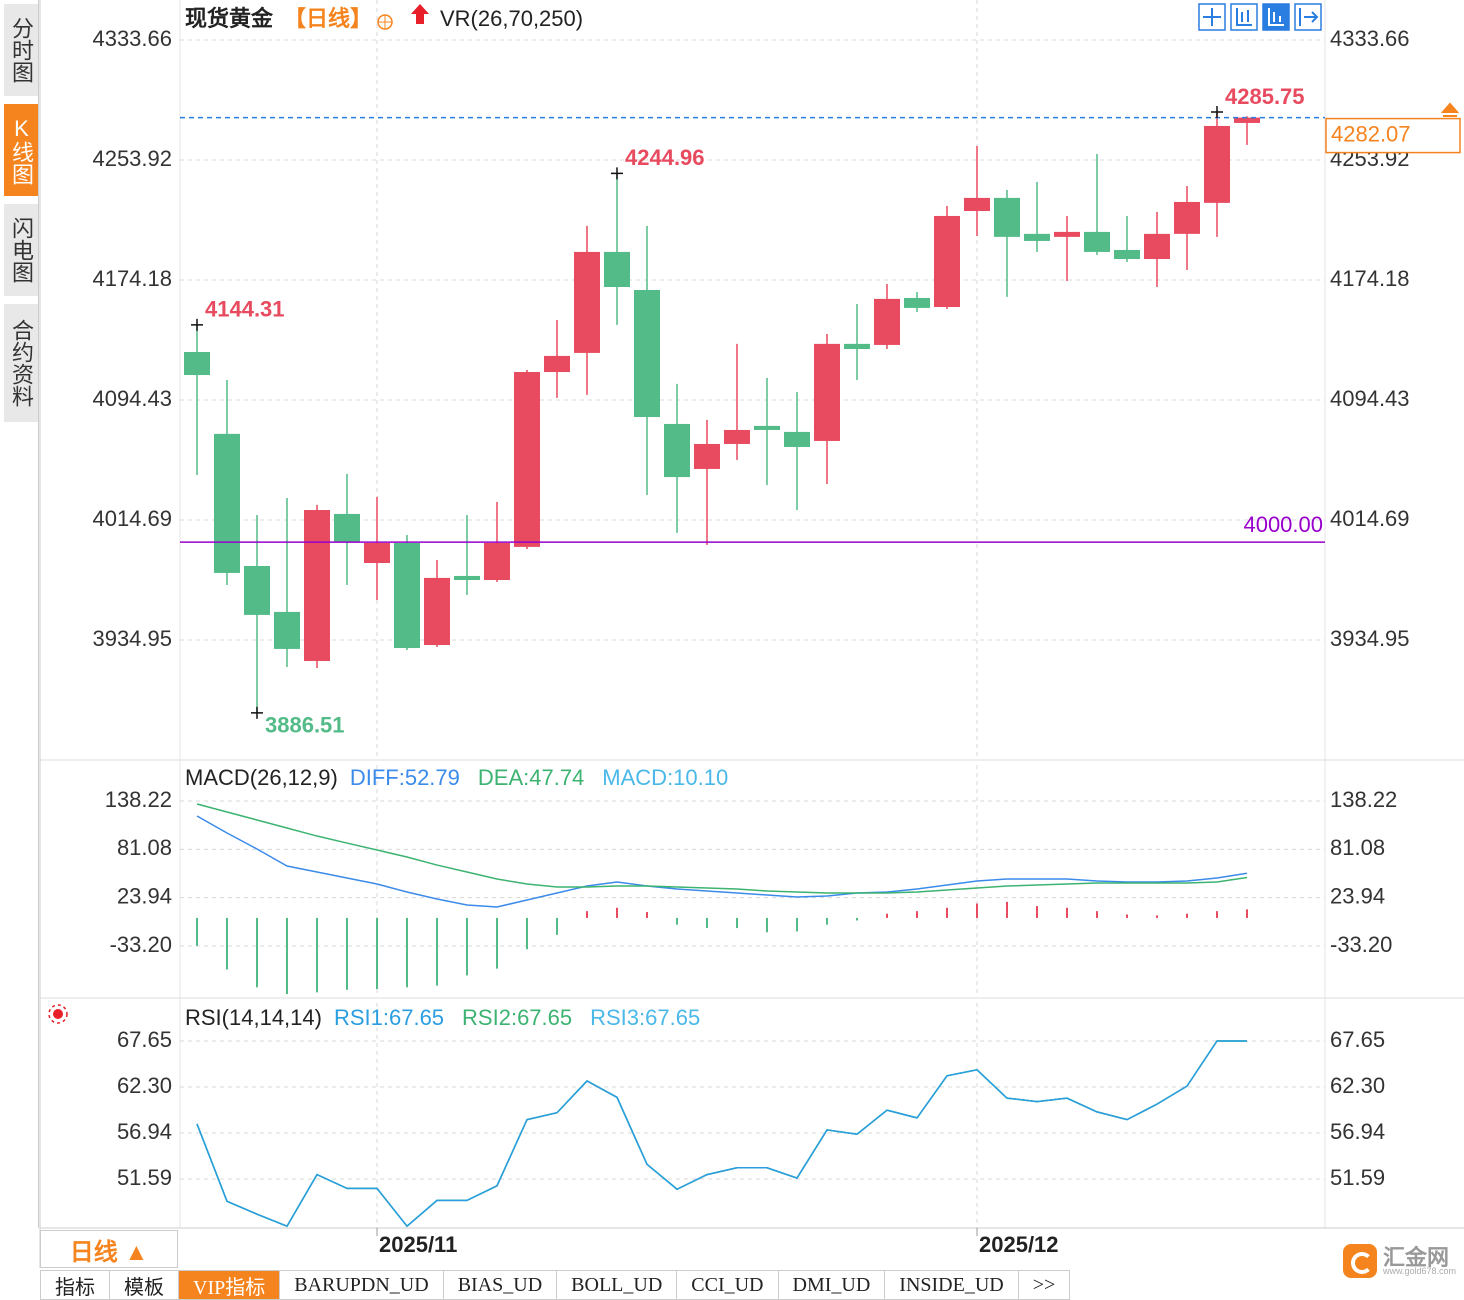 This screenshot has width=1464, height=1300. I want to click on y-tick-label-right: 62.30, so click(1357, 1085).